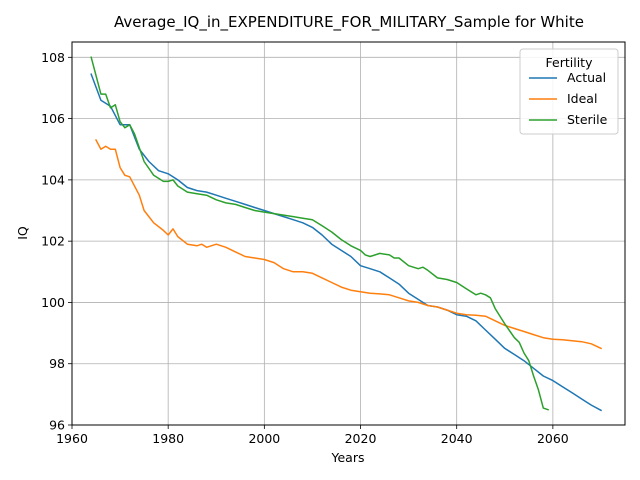 This screenshot has width=640, height=480. What do you see at coordinates (53, 302) in the screenshot?
I see `y-tick-label: 100` at bounding box center [53, 302].